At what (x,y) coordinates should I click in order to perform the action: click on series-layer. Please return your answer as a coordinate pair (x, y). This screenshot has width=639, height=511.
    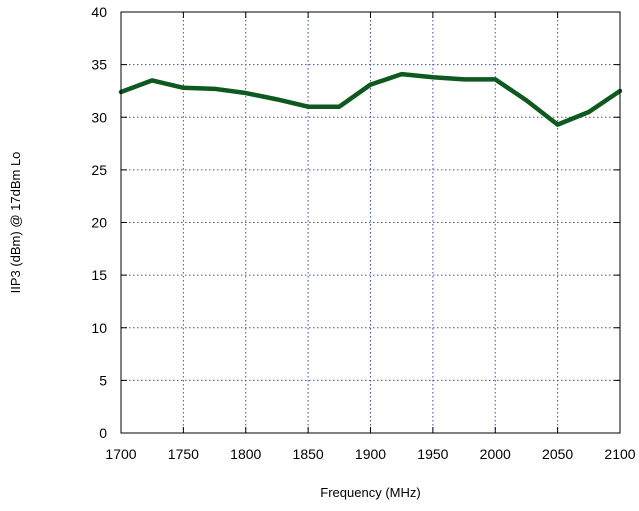
    Looking at the image, I should click on (370, 99).